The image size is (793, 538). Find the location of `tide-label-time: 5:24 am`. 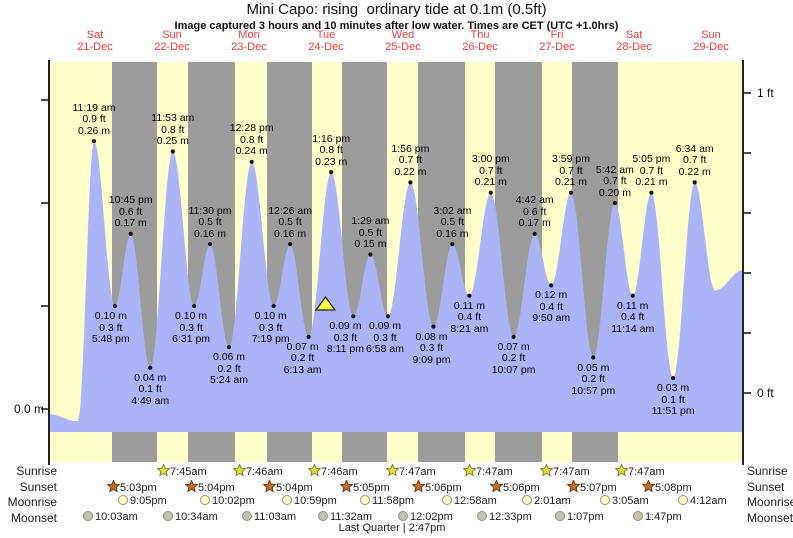

tide-label-time: 5:24 am is located at coordinates (229, 380).